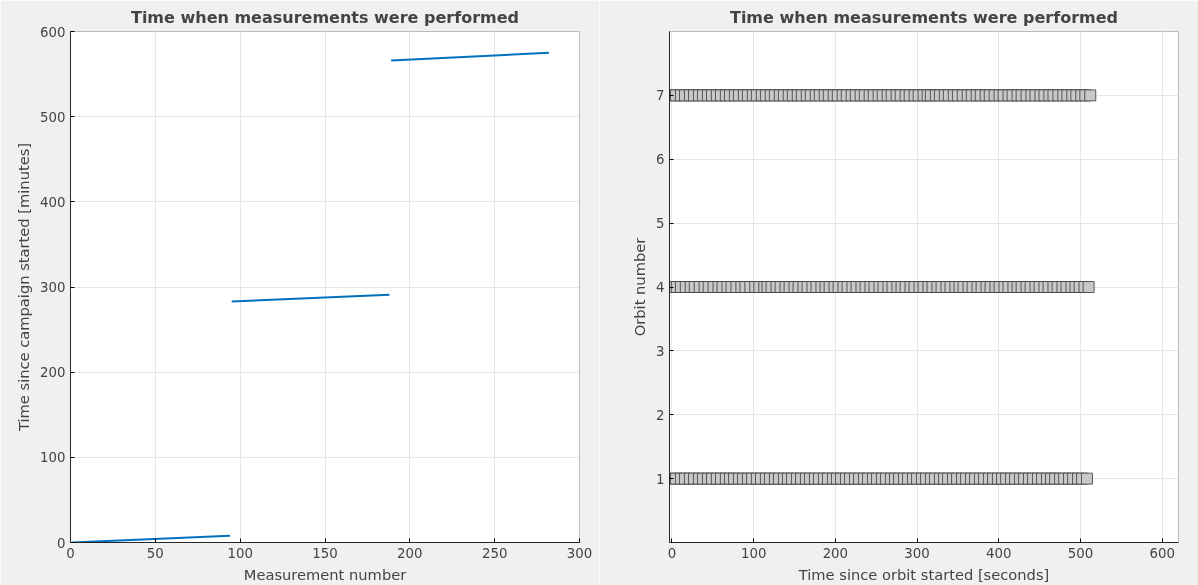 The width and height of the screenshot is (1198, 585). I want to click on y-tick-label: 1, so click(660, 479).